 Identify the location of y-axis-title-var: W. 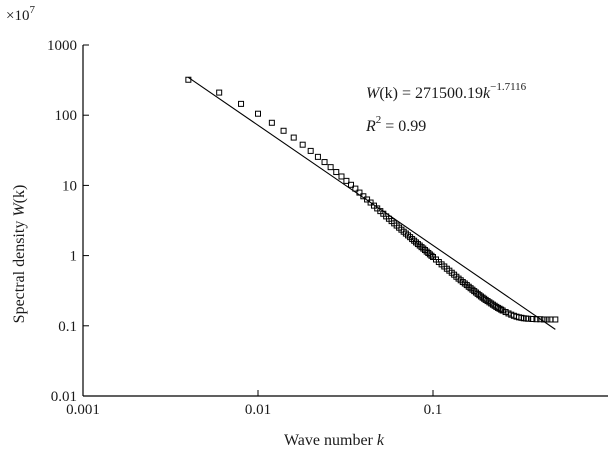
(19, 209).